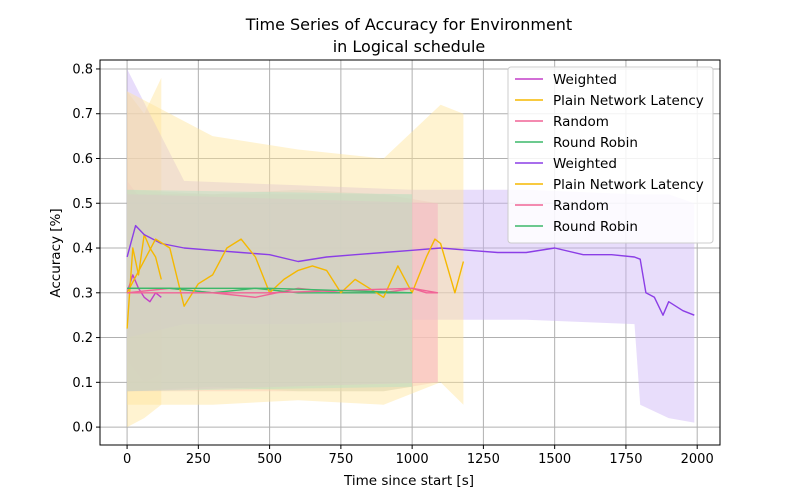  I want to click on y-tick-label: 0.3, so click(82, 293).